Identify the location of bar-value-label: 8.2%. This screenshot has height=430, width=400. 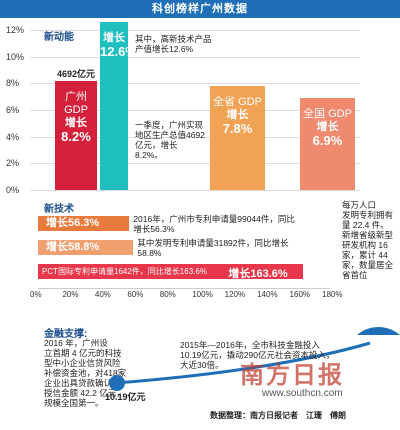
(76, 136).